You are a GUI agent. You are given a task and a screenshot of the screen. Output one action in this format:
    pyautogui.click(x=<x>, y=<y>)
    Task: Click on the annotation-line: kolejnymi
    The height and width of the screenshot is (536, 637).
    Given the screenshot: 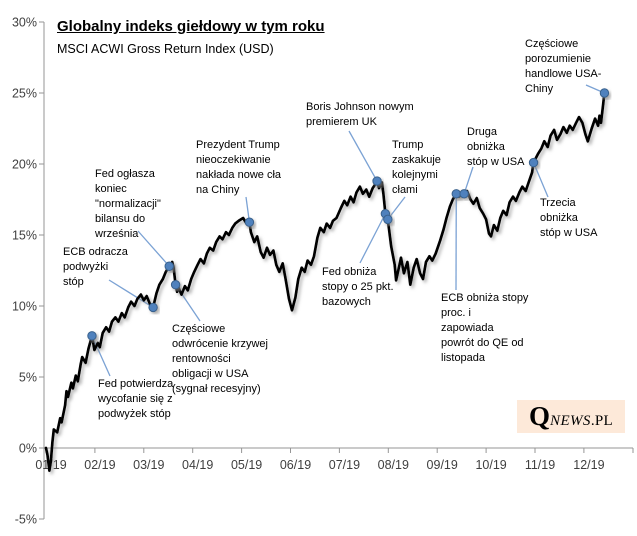 What is the action you would take?
    pyautogui.click(x=415, y=175)
    